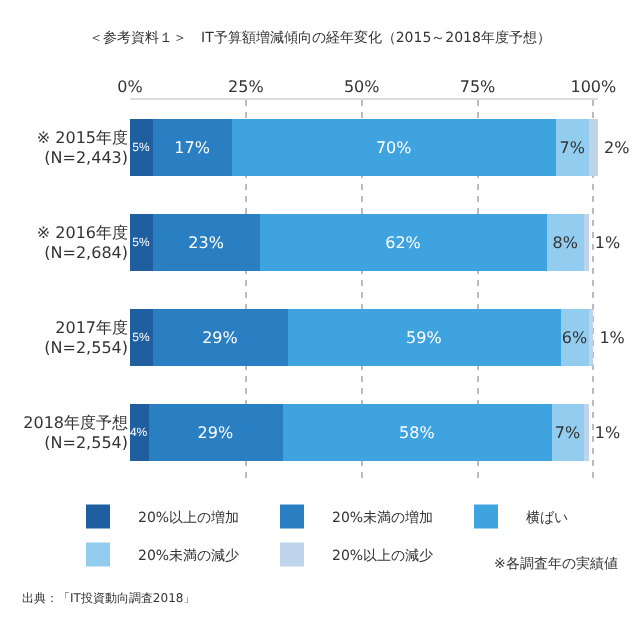  I want to click on data-label: 59%, so click(424, 337).